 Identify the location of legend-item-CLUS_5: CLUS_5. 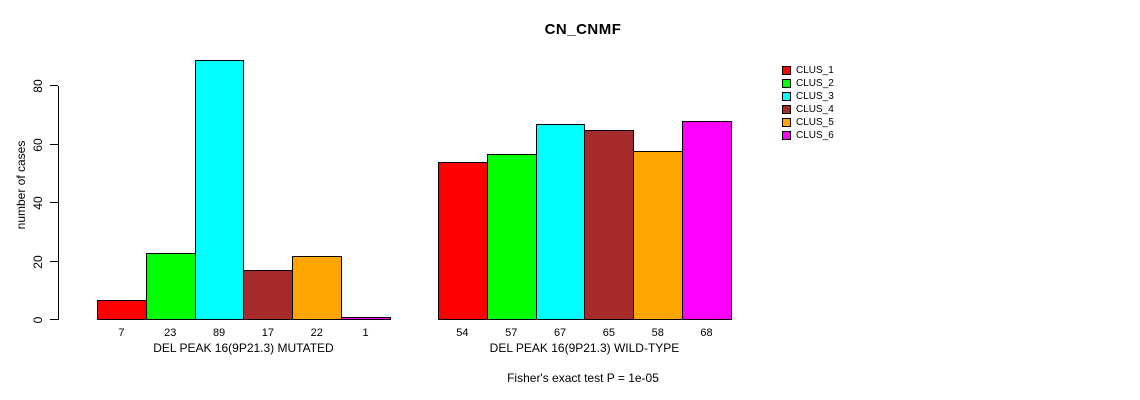
(808, 122).